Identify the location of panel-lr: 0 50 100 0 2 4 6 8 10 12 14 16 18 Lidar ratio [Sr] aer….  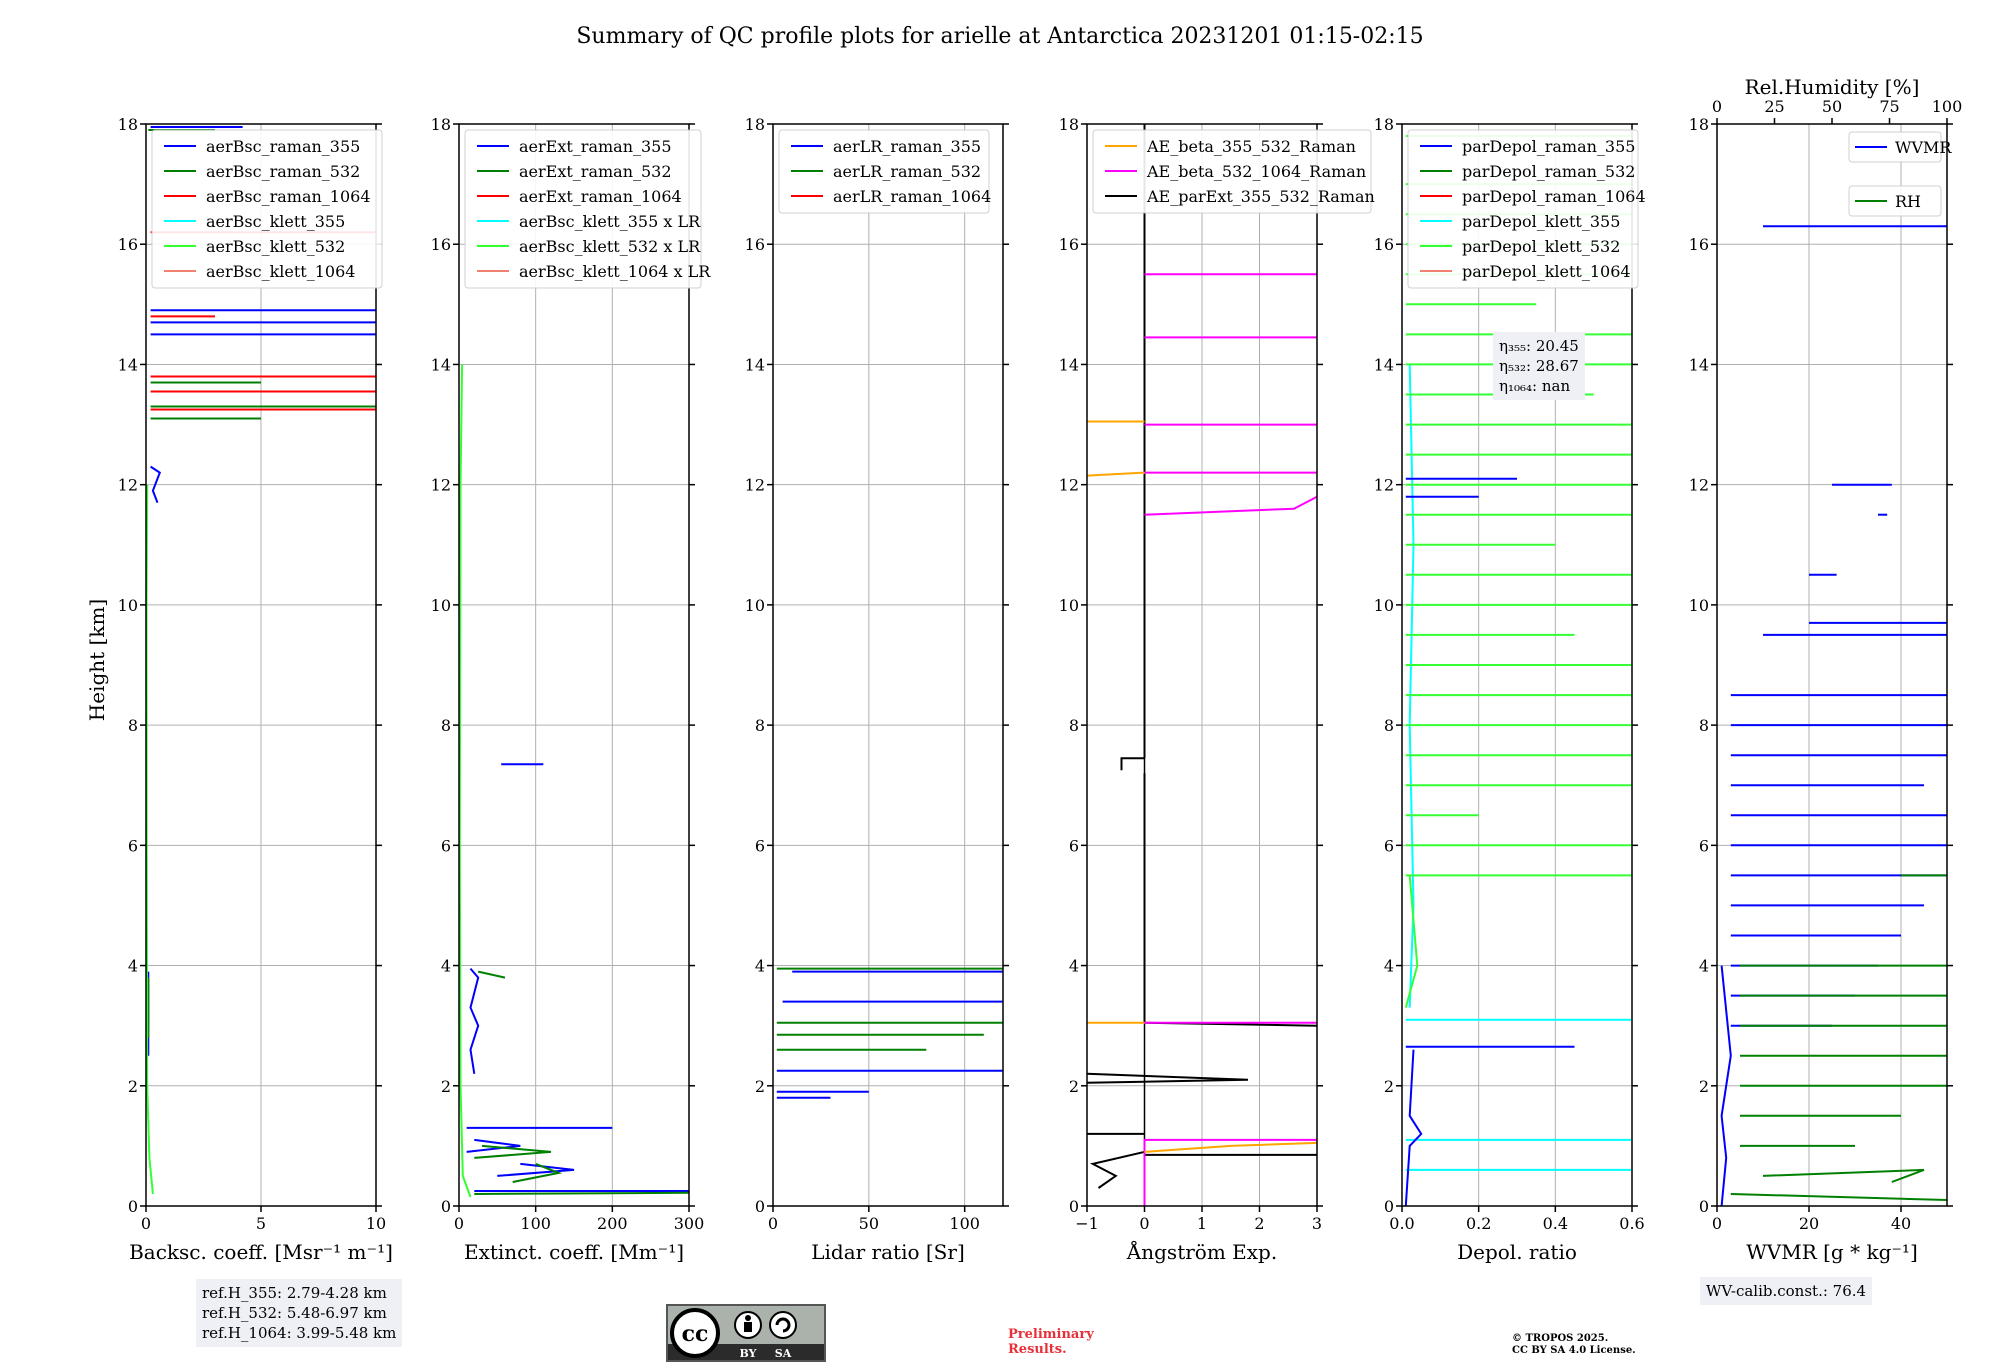
(877, 689).